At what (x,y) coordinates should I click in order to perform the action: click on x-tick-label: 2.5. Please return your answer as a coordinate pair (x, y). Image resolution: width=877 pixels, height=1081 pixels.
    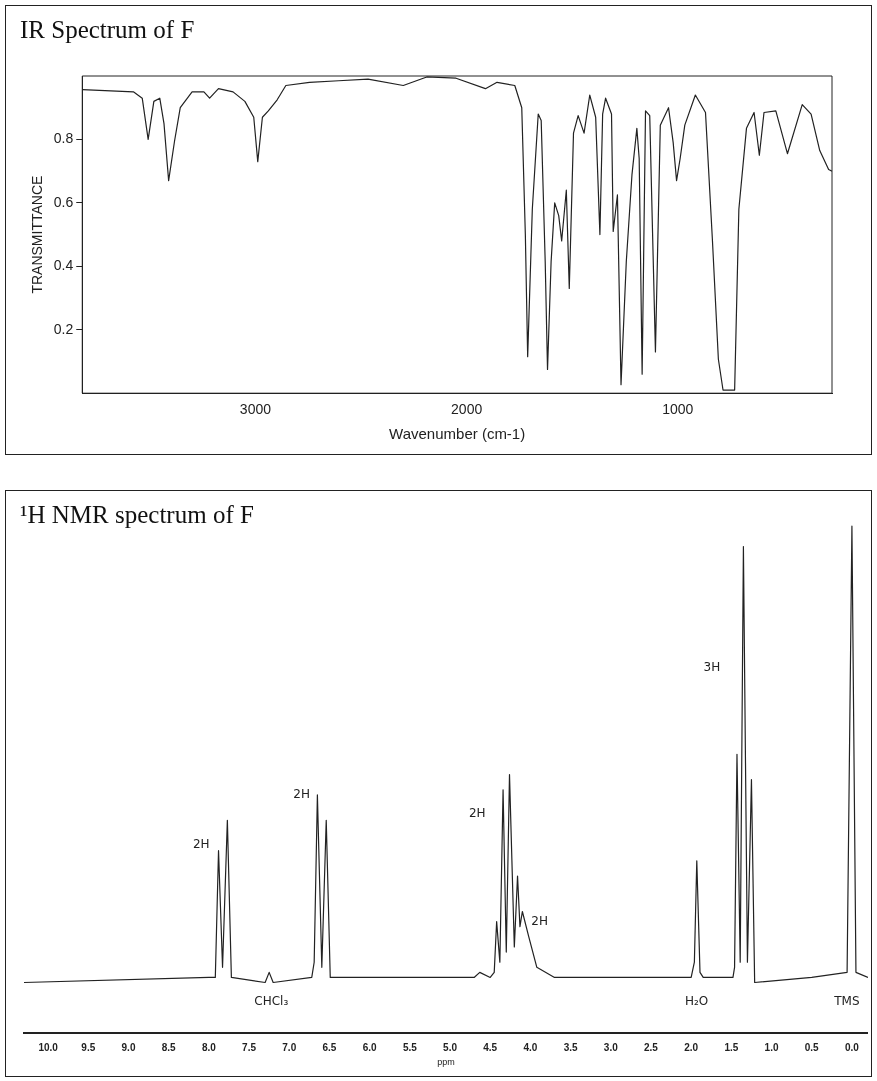
    Looking at the image, I should click on (651, 1047).